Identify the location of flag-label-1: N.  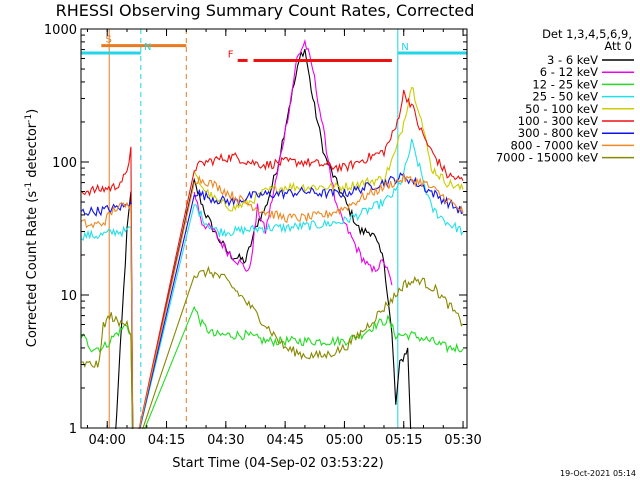
(147, 47).